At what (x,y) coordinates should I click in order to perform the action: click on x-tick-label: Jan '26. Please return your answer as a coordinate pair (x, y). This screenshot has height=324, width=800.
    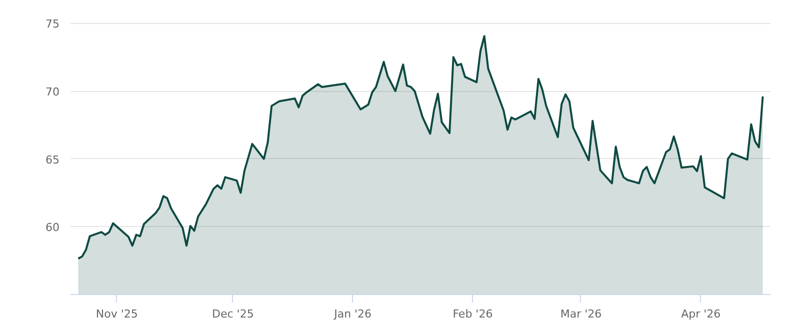
    Looking at the image, I should click on (352, 314).